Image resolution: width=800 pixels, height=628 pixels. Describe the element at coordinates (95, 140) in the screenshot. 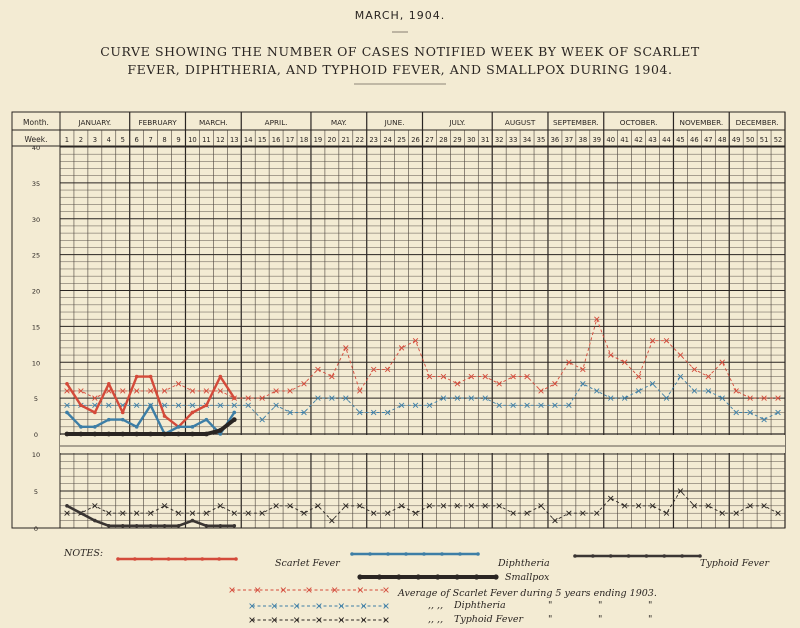

I see `week-label: 3` at that location.